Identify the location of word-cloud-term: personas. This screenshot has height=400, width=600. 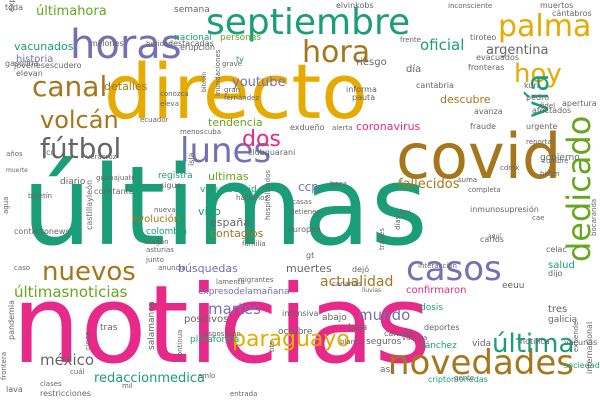
(240, 38).